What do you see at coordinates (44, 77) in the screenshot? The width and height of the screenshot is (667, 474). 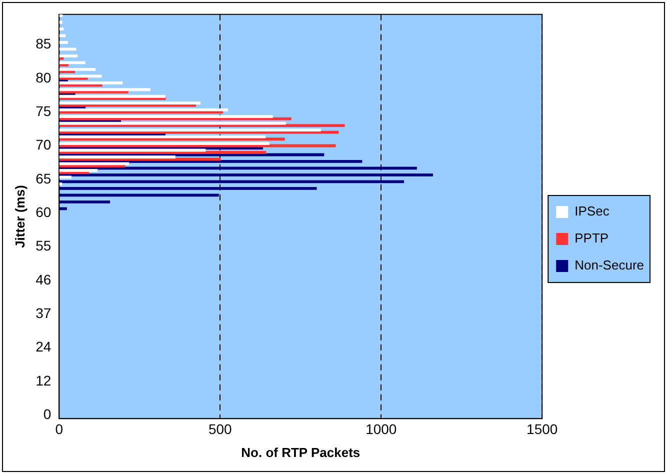 I see `y-tick-label: 80` at bounding box center [44, 77].